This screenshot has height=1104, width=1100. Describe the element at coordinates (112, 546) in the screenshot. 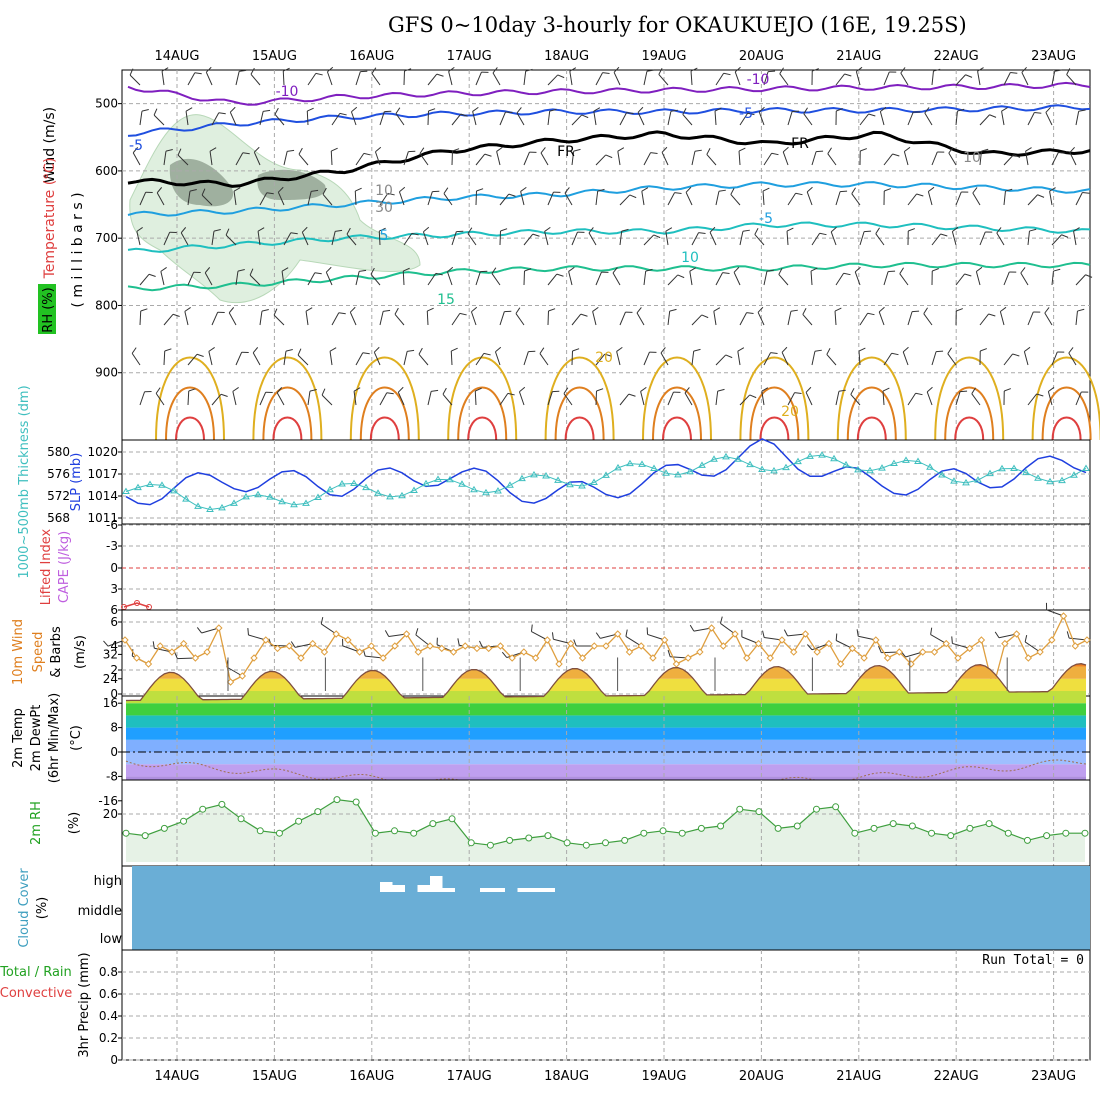

I see `tick-label: -3` at that location.